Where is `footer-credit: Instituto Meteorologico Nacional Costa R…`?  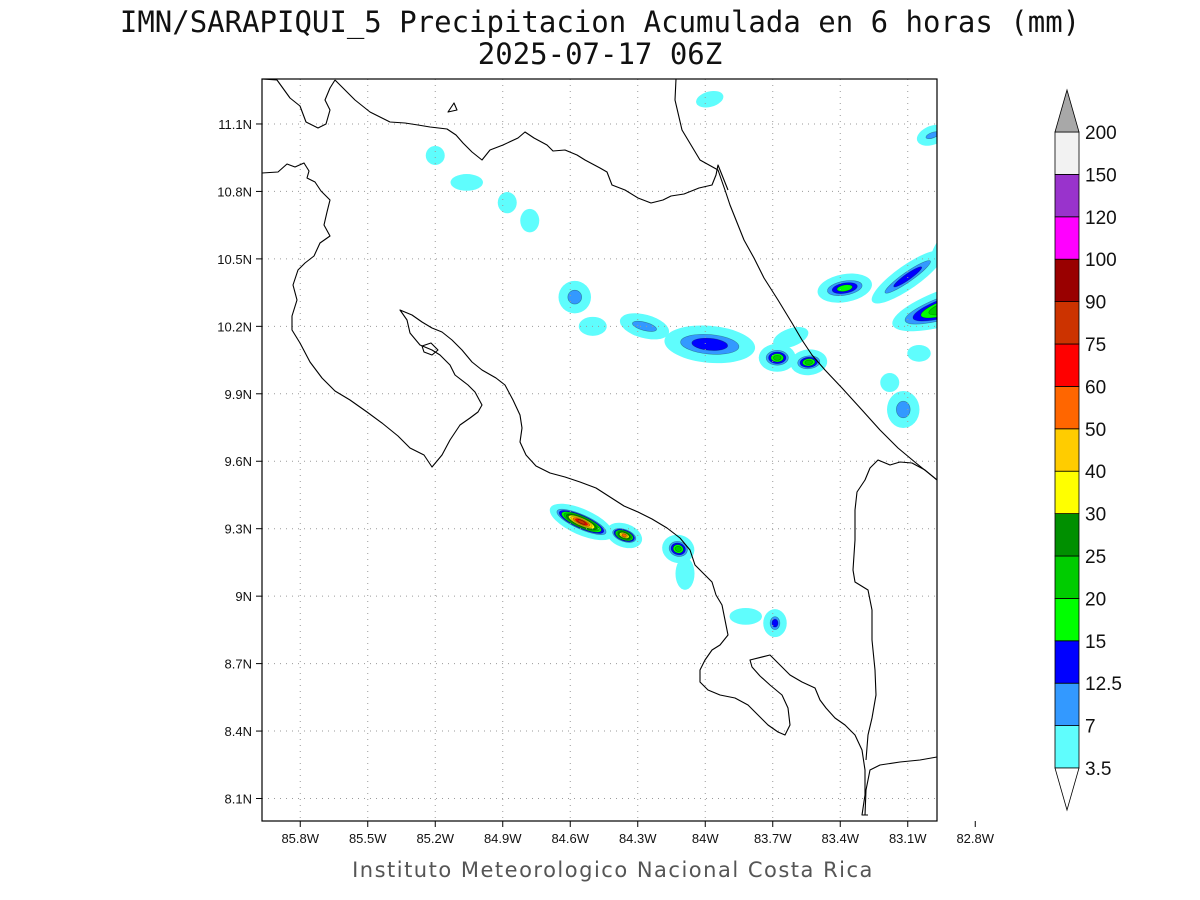 footer-credit: Instituto Meteorologico Nacional Costa R… is located at coordinates (613, 870).